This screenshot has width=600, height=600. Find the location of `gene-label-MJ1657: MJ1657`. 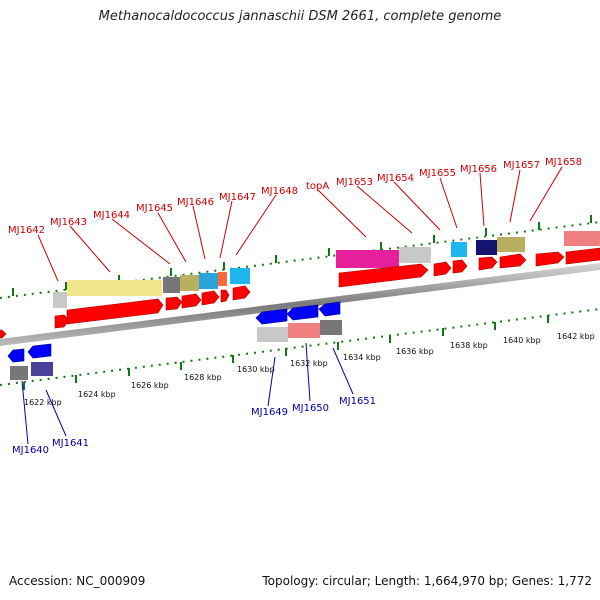

gene-label-MJ1657: MJ1657 is located at coordinates (521, 165).